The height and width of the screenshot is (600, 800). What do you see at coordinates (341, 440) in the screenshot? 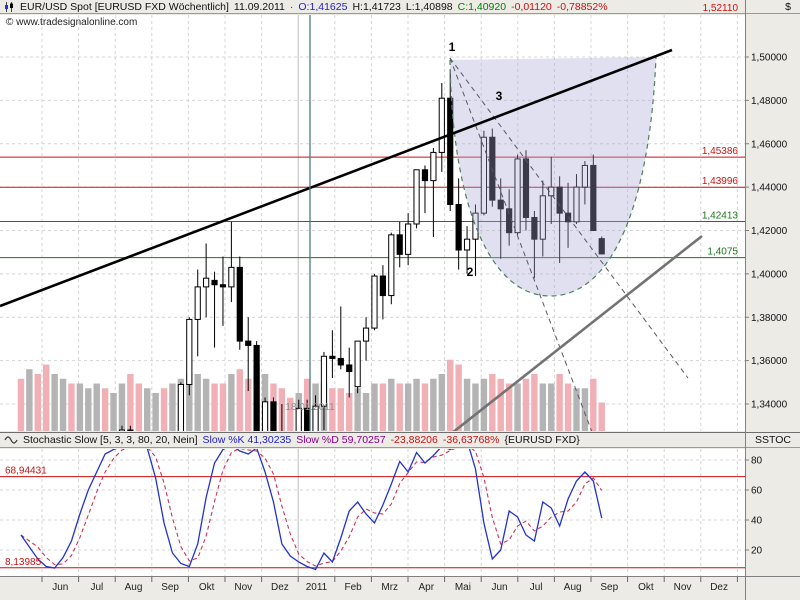
I see `stoch-d-value: Slow %D 59,70257` at bounding box center [341, 440].